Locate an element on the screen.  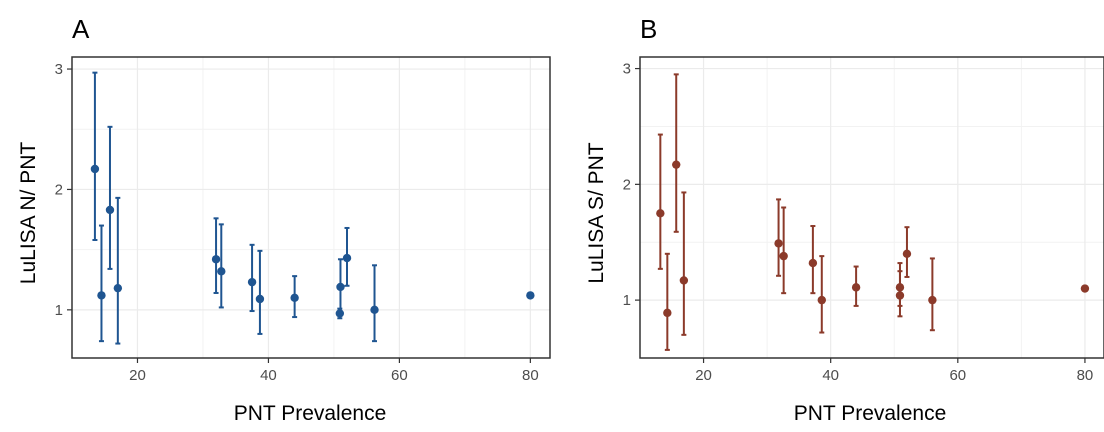
panel-b-y-axis-title: LuLISA S/ PNT is located at coordinates (596, 212).